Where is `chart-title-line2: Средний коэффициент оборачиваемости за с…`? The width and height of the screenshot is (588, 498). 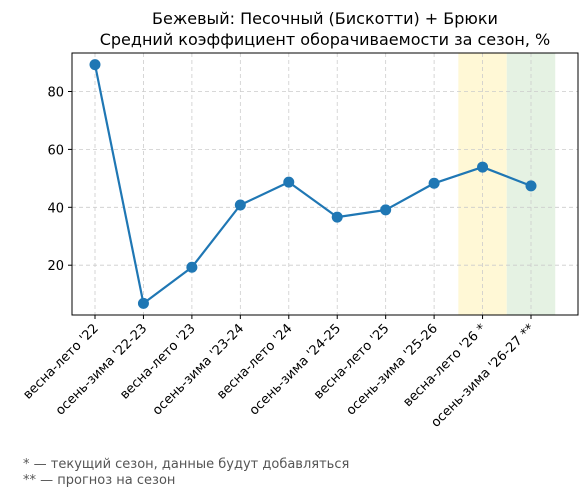 chart-title-line2: Средний коэффициент оборачиваемости за с… is located at coordinates (325, 39).